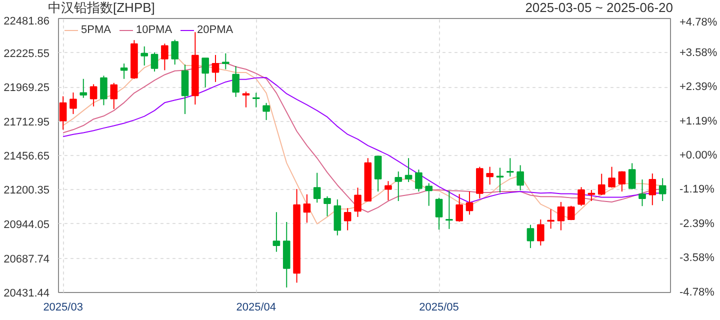 The height and width of the screenshot is (320, 720). Describe the element at coordinates (27, 294) in the screenshot. I see `y-tick-label: 20431.44` at that location.